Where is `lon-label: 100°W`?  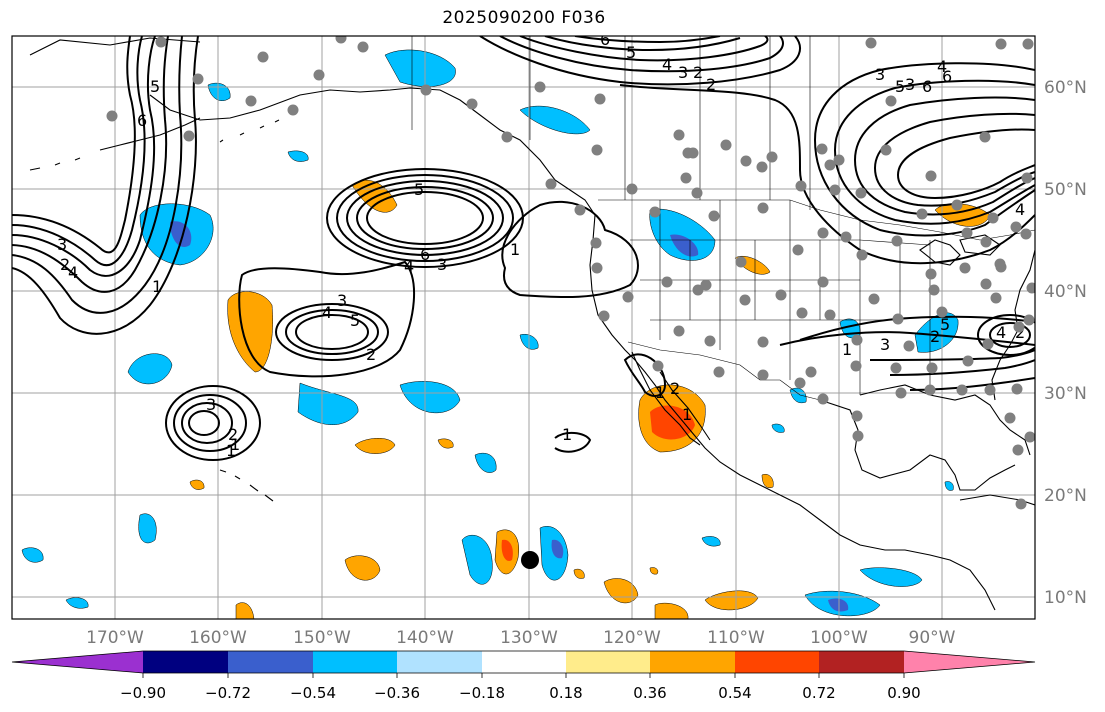
lon-label: 100°W is located at coordinates (839, 638).